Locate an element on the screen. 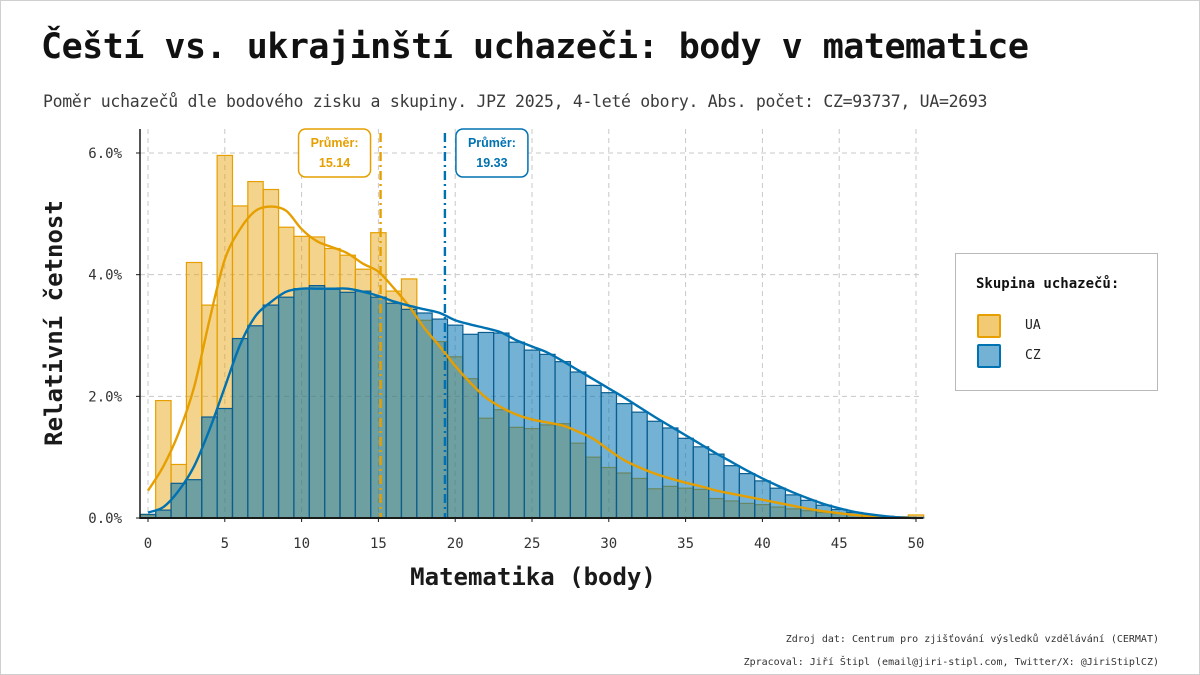 The image size is (1200, 675). x-tick-label: 30 is located at coordinates (608, 544).